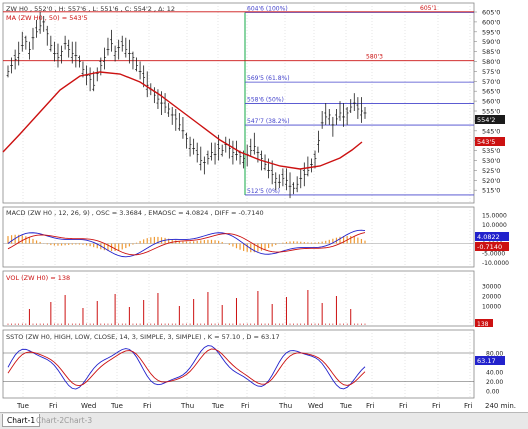 This screenshot has height=429, width=528. What do you see at coordinates (491, 32) in the screenshot?
I see `price-tick-label: 595'0` at bounding box center [491, 32].